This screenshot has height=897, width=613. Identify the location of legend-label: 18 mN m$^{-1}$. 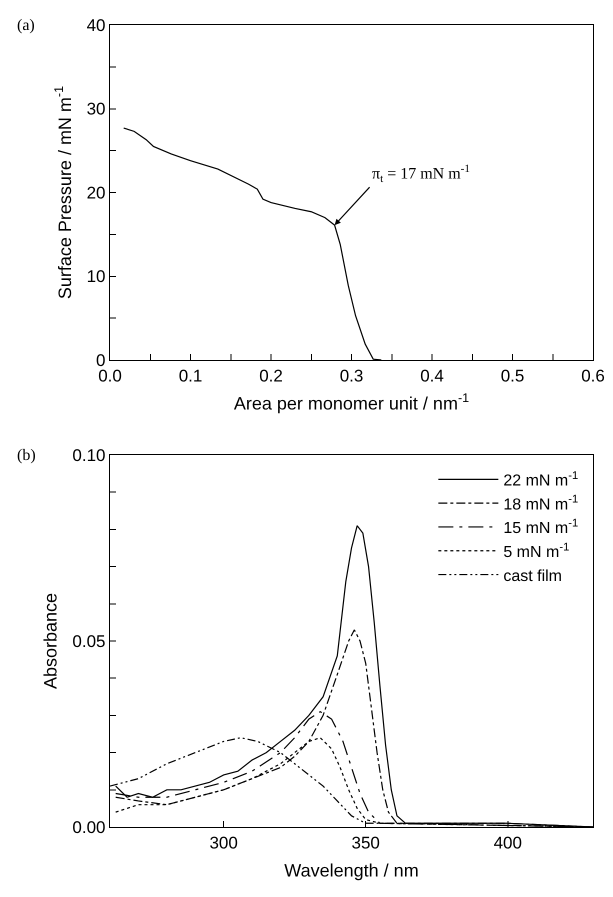
(540, 504).